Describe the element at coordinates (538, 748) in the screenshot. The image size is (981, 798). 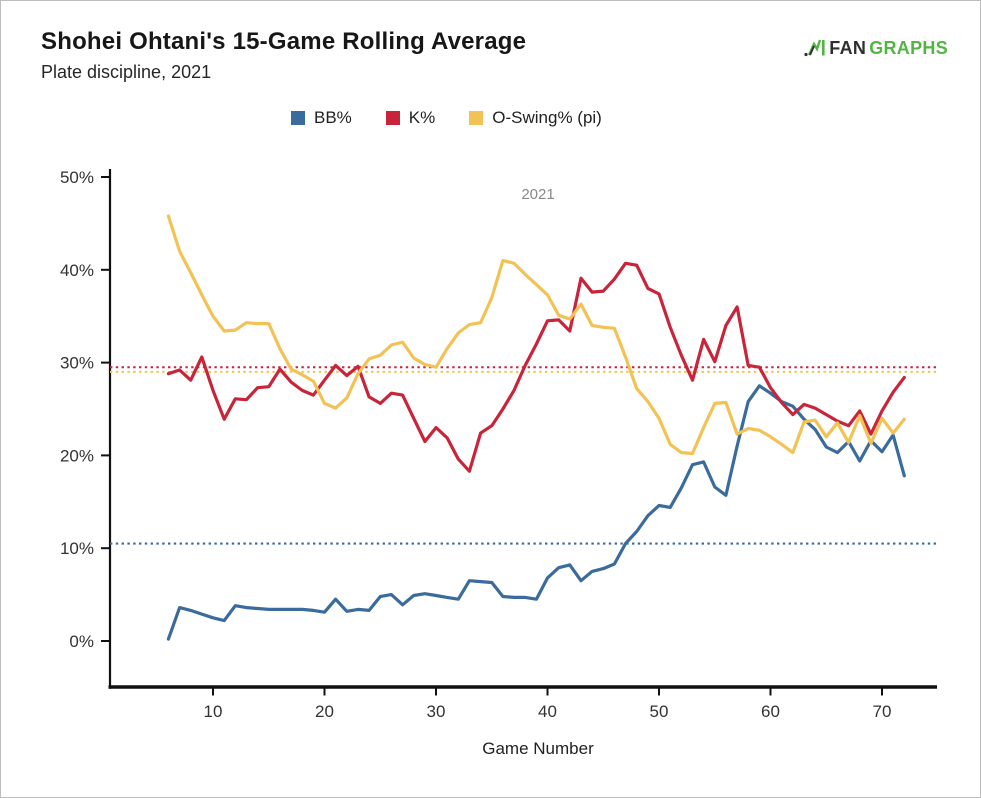
I see `x-axis-label: Game Number` at that location.